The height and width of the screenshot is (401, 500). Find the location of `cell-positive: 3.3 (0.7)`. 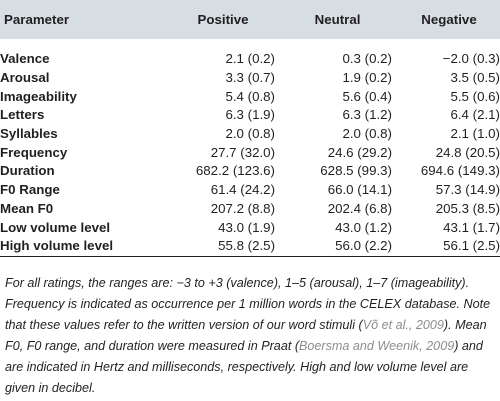

cell-positive: 3.3 (0.7) is located at coordinates (250, 78).